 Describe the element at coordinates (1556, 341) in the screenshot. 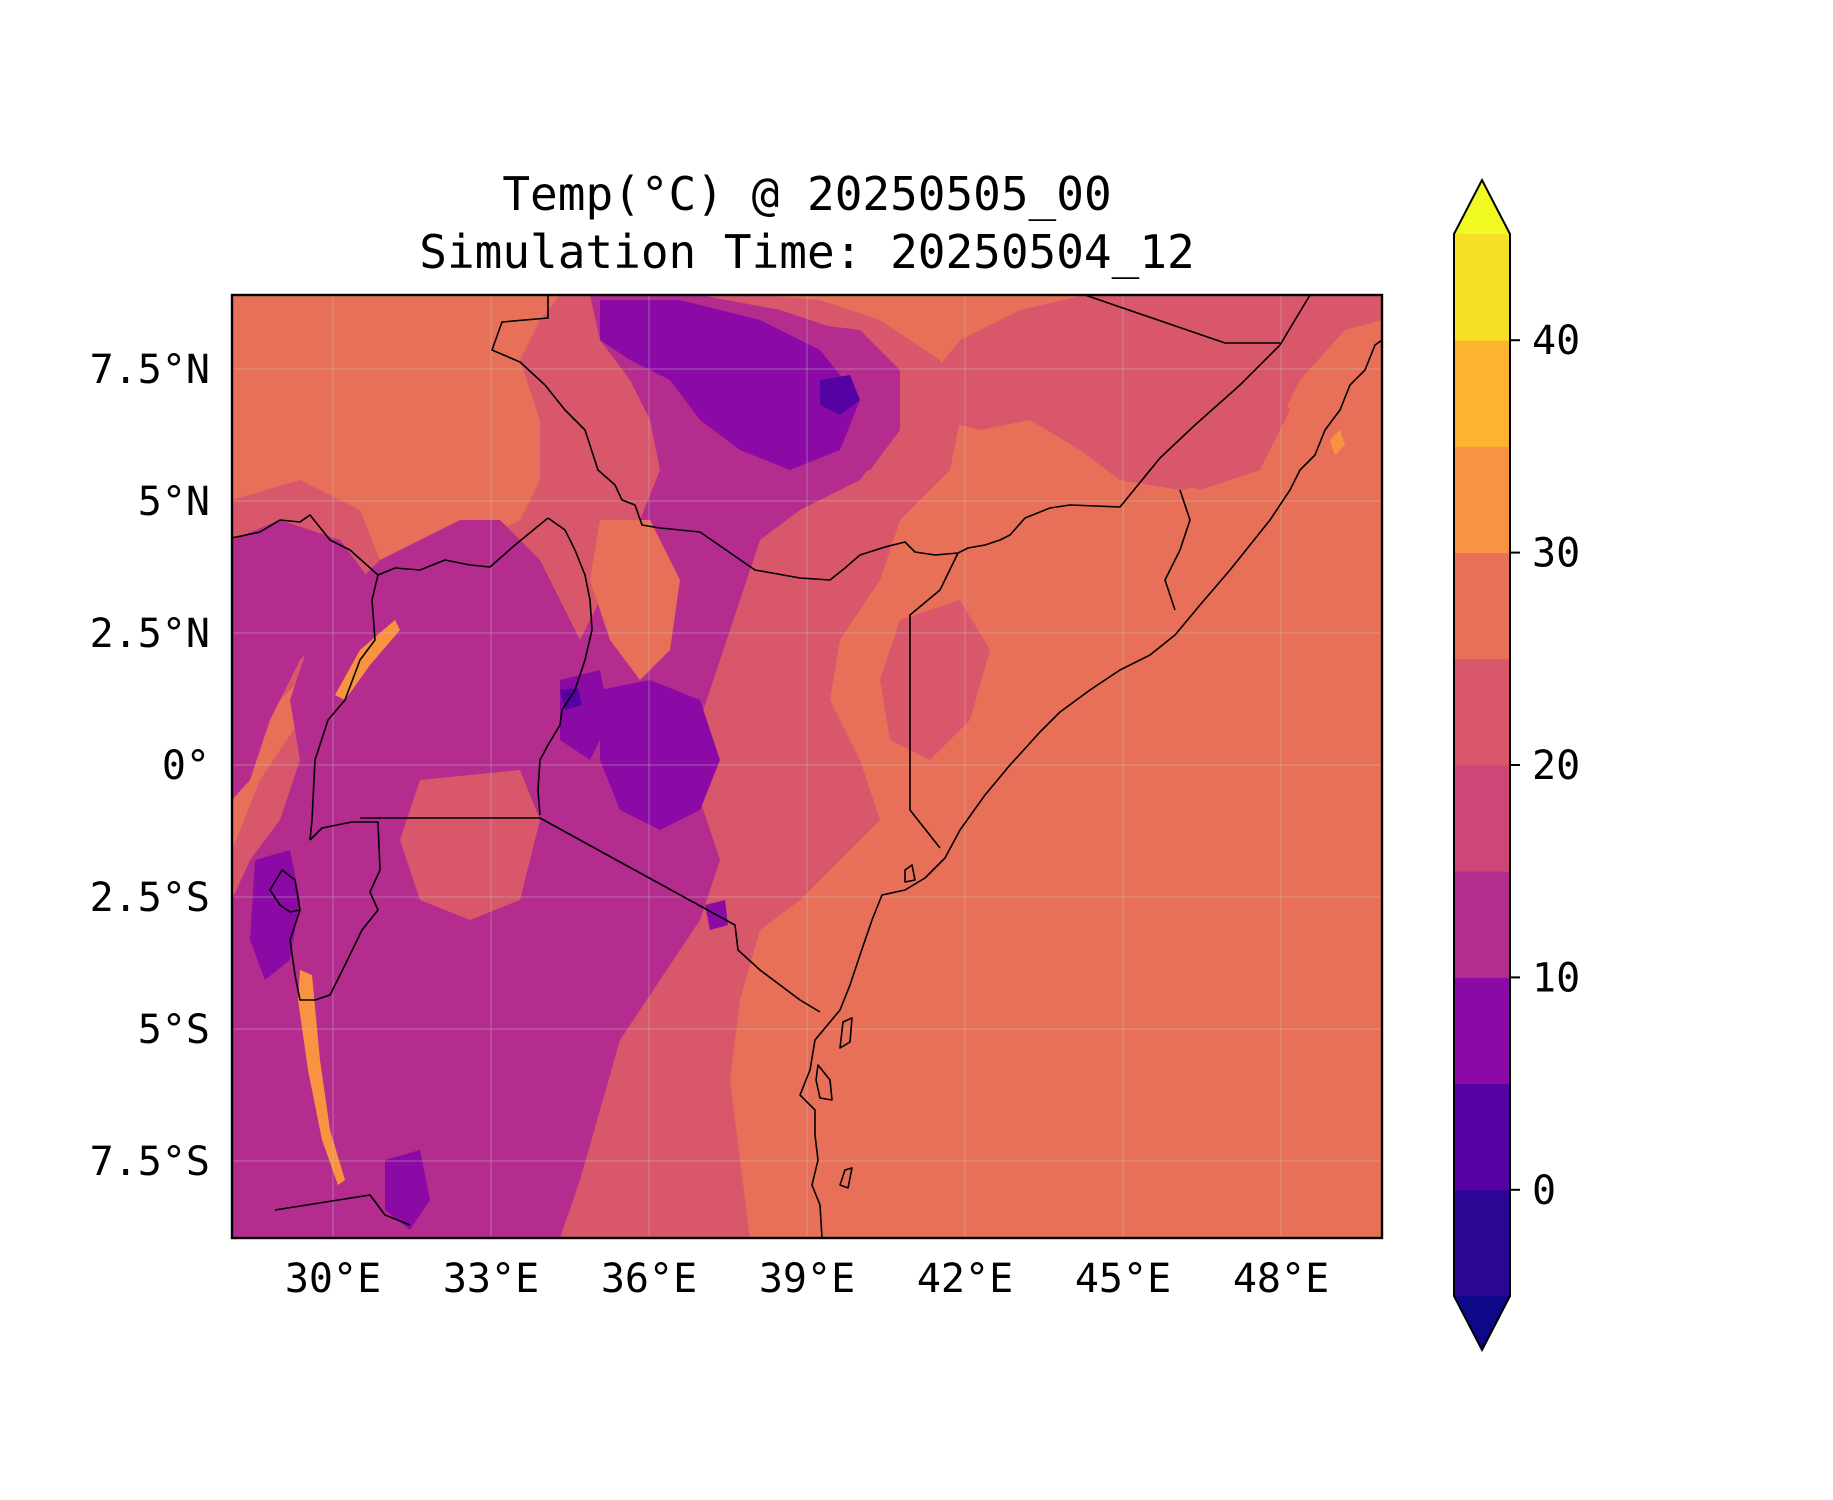

I see `colorbar-tick-label: 40` at that location.